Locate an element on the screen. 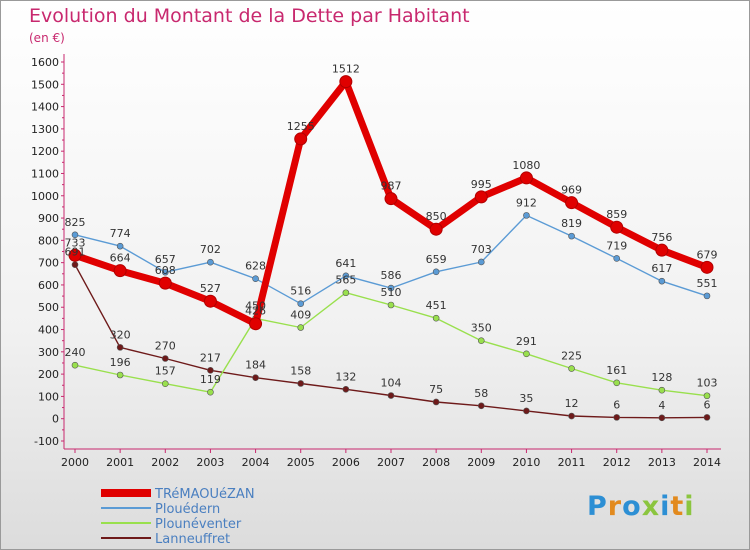  data-label: 157 is located at coordinates (165, 371).